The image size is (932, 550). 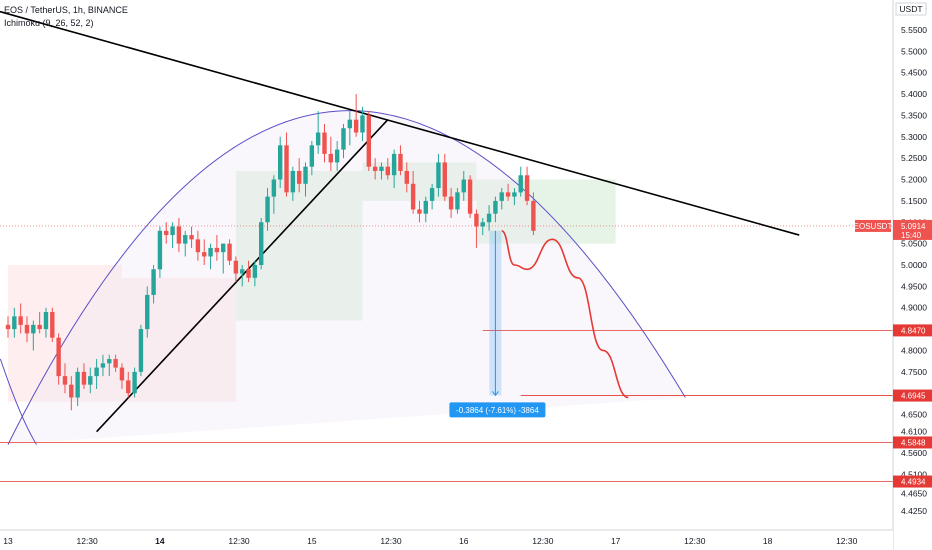 What do you see at coordinates (66, 10) in the screenshot?
I see `symbol-title: EOS / TetherUS, 1h, BINANCE` at bounding box center [66, 10].